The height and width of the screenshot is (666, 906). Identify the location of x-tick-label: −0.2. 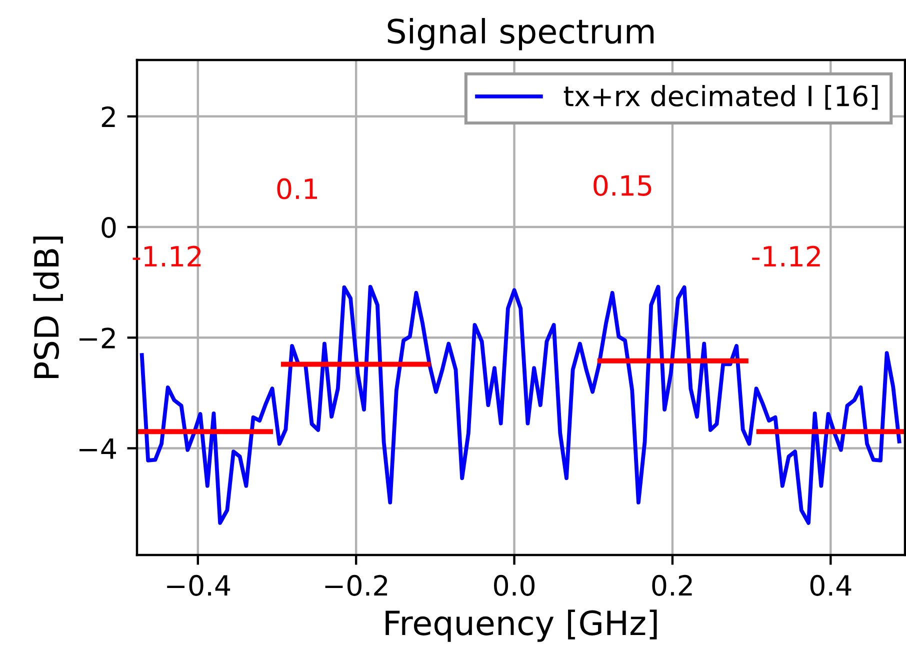
(356, 585).